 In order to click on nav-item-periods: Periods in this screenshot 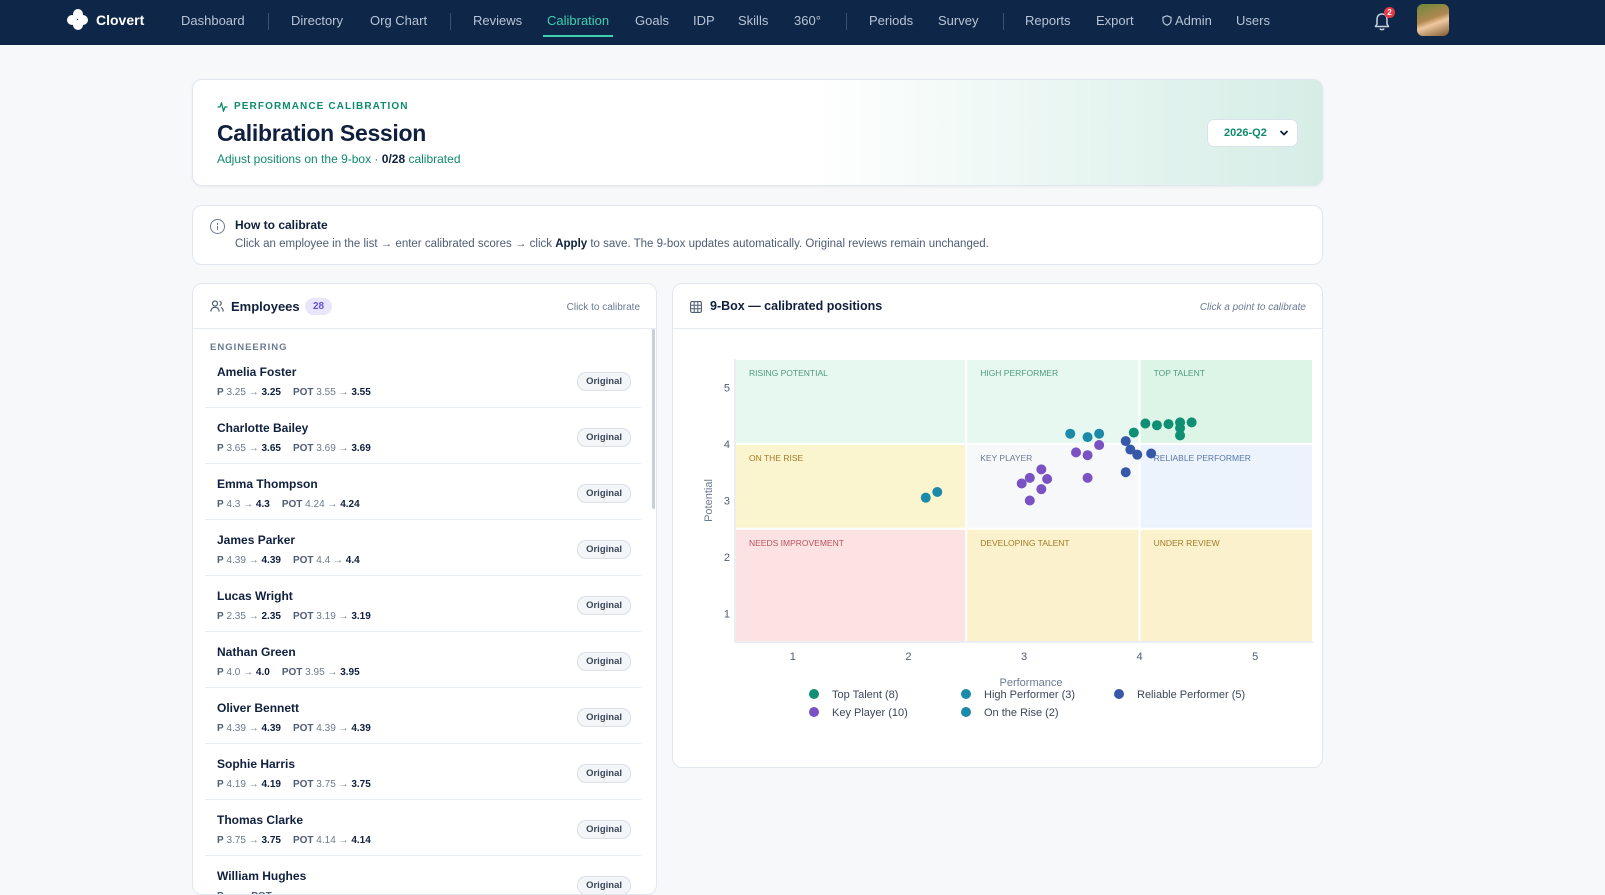, I will do `click(891, 20)`.